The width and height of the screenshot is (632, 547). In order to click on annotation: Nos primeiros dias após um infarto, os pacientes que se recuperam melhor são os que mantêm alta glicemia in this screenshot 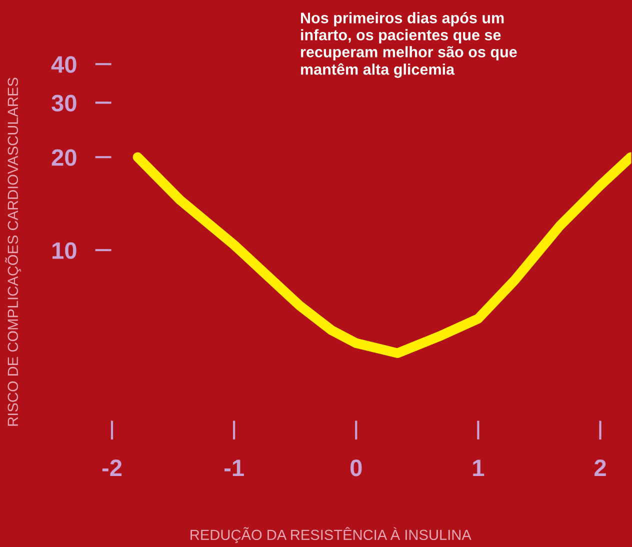, I will do `click(409, 45)`.